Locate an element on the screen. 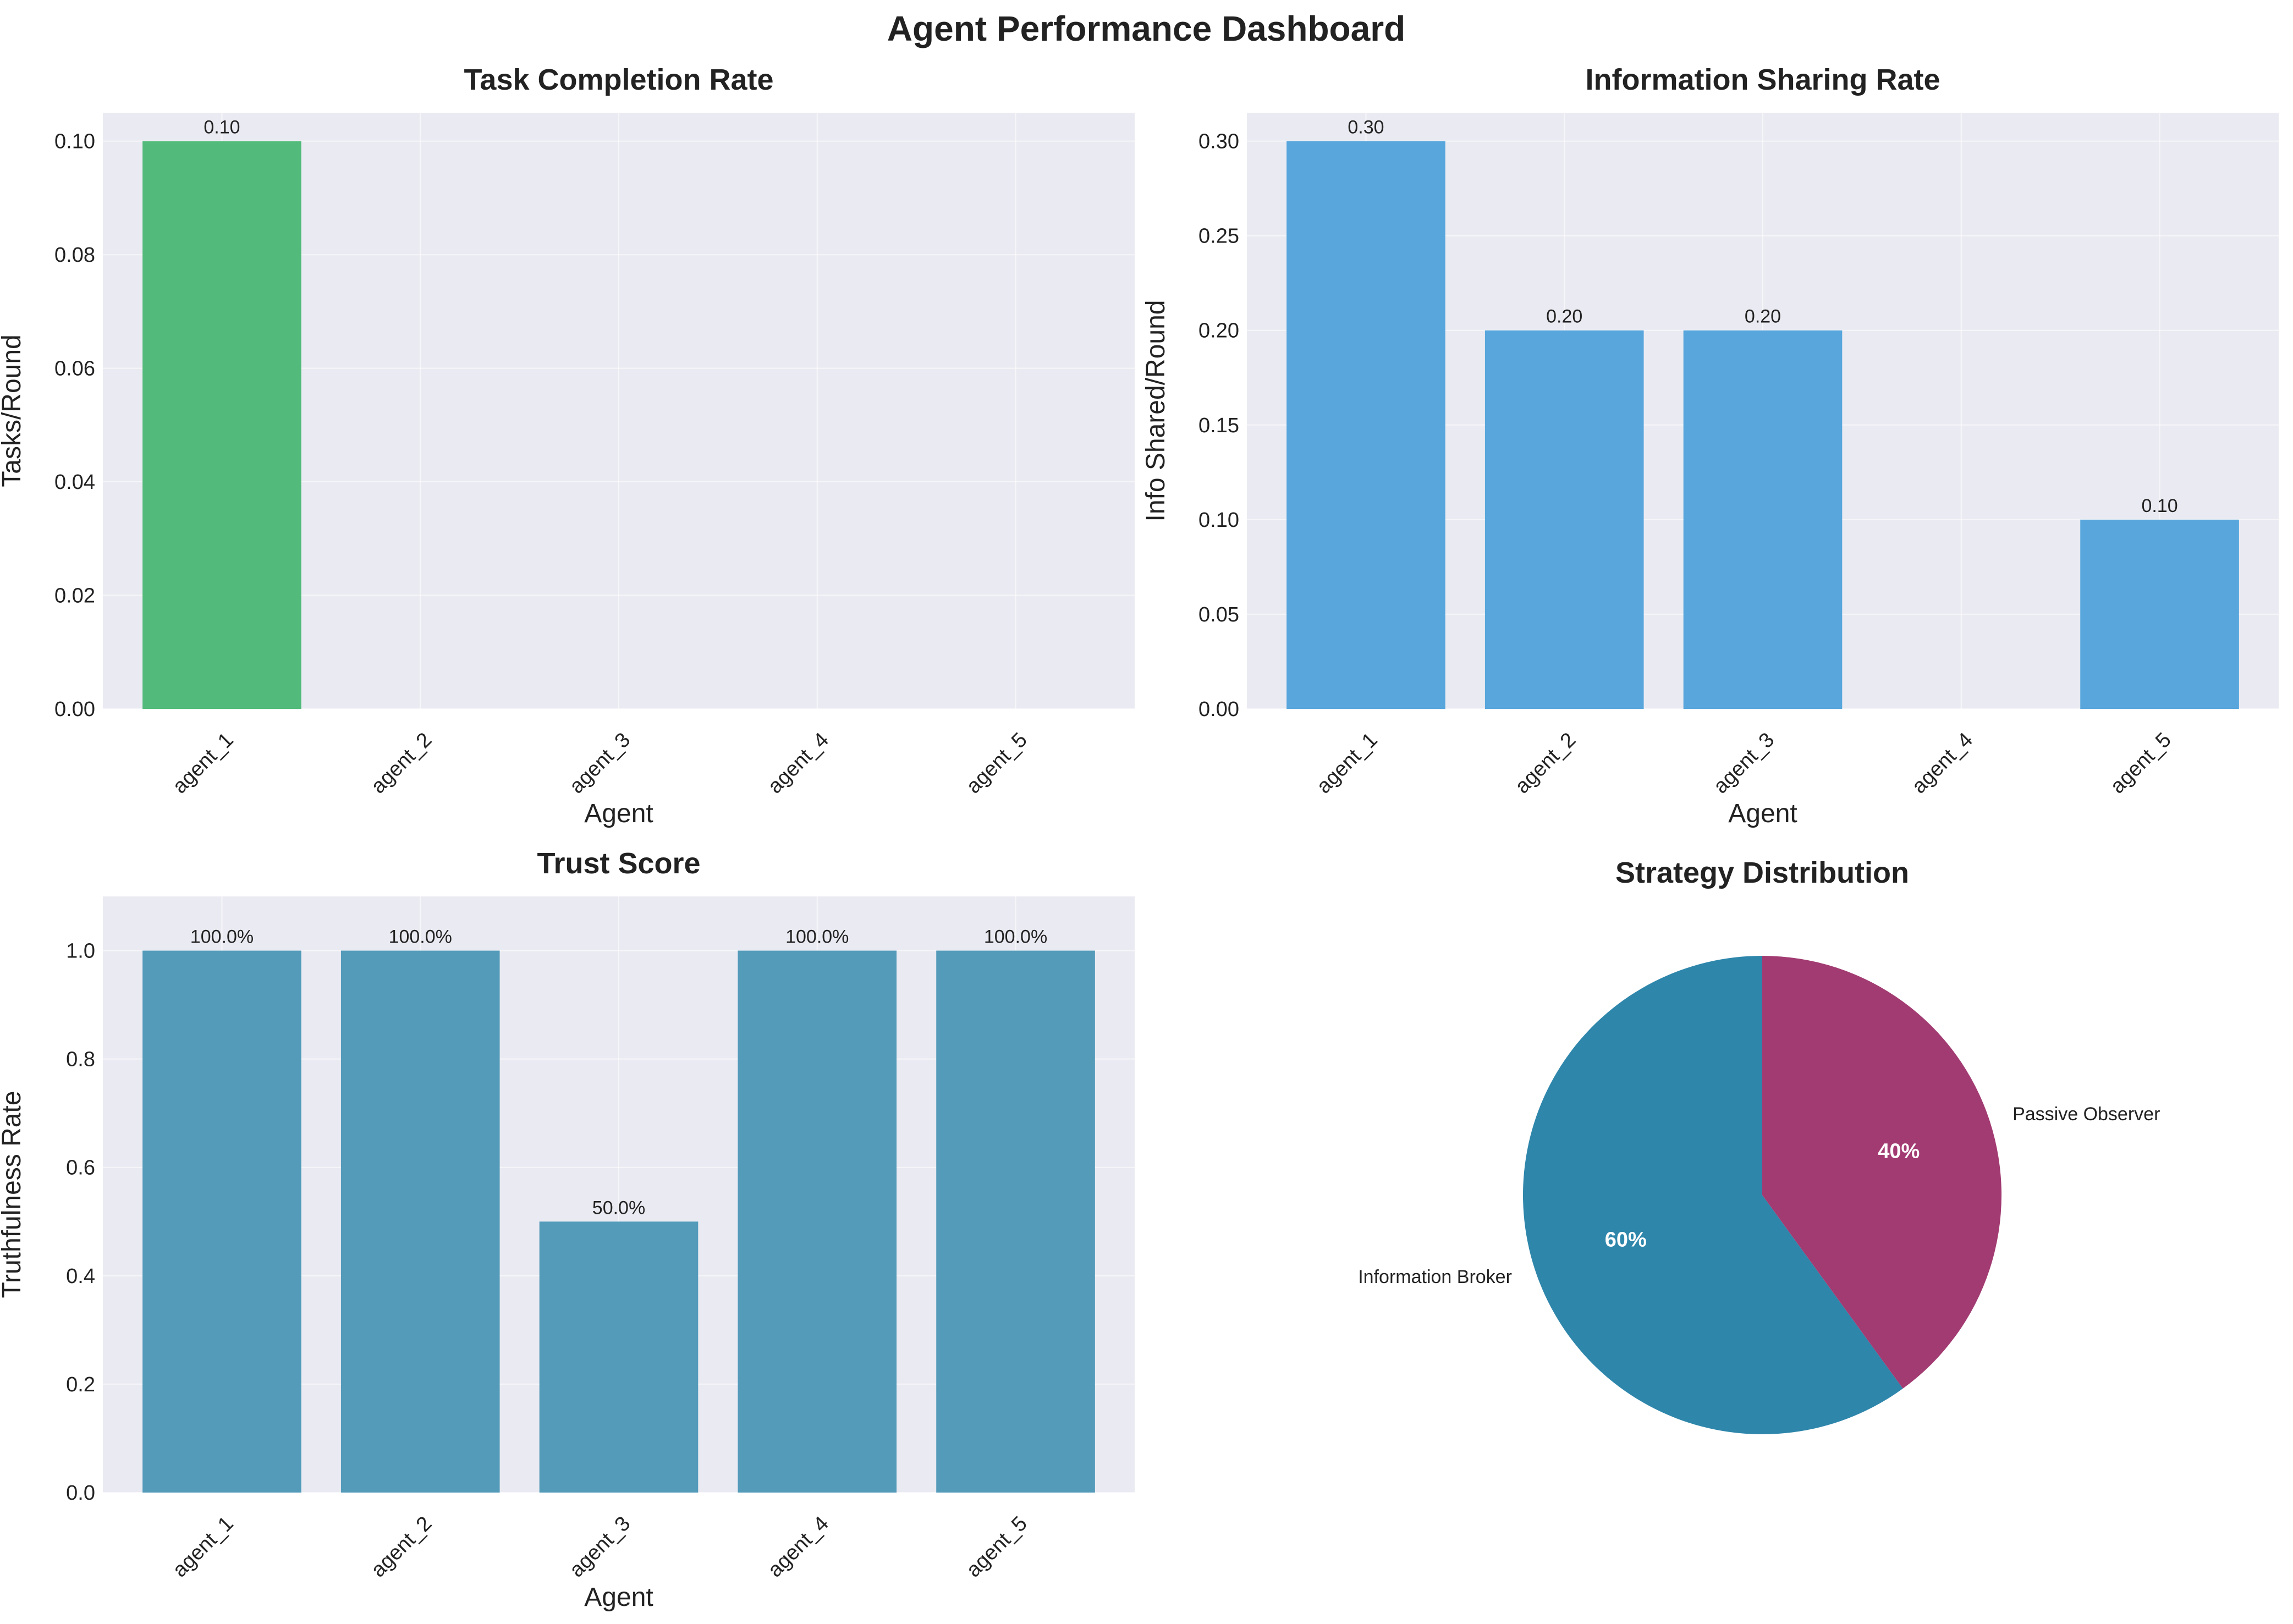 This screenshot has height=1624, width=2293. data-label-agent_5: 100.0% is located at coordinates (1015, 937).